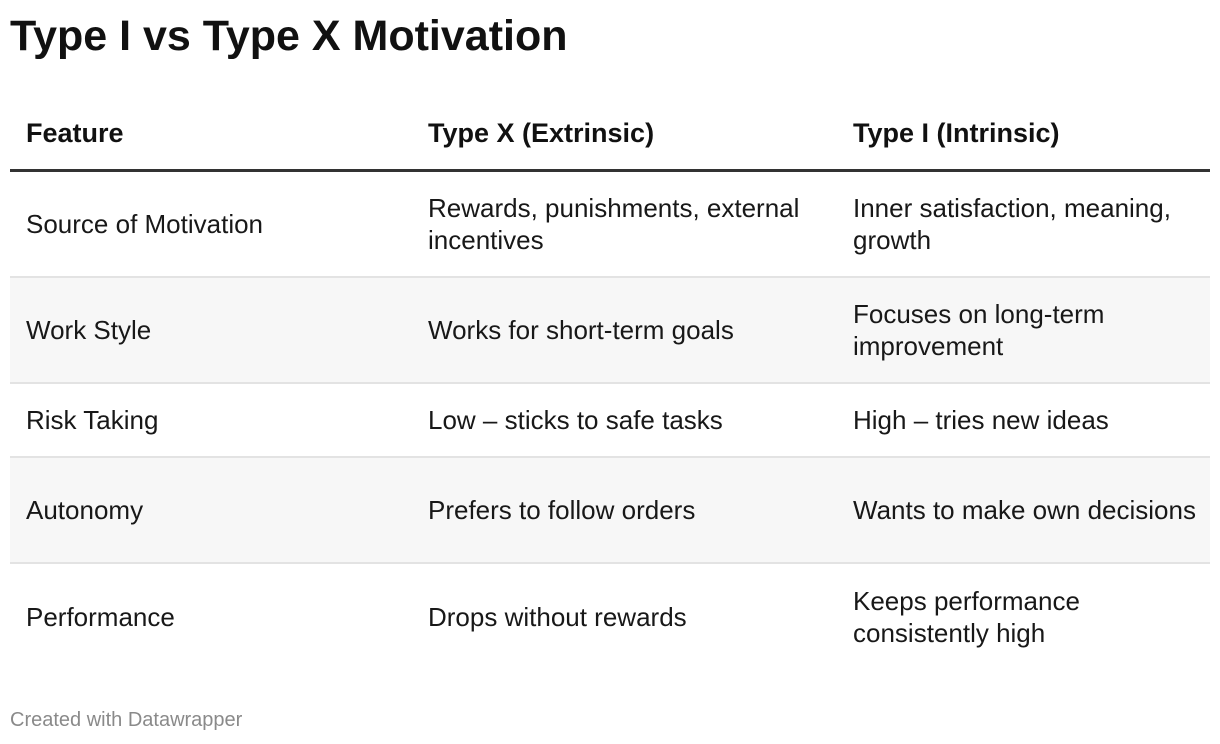  What do you see at coordinates (289, 36) in the screenshot?
I see `chart-title: Type I vs Type X Motivation` at bounding box center [289, 36].